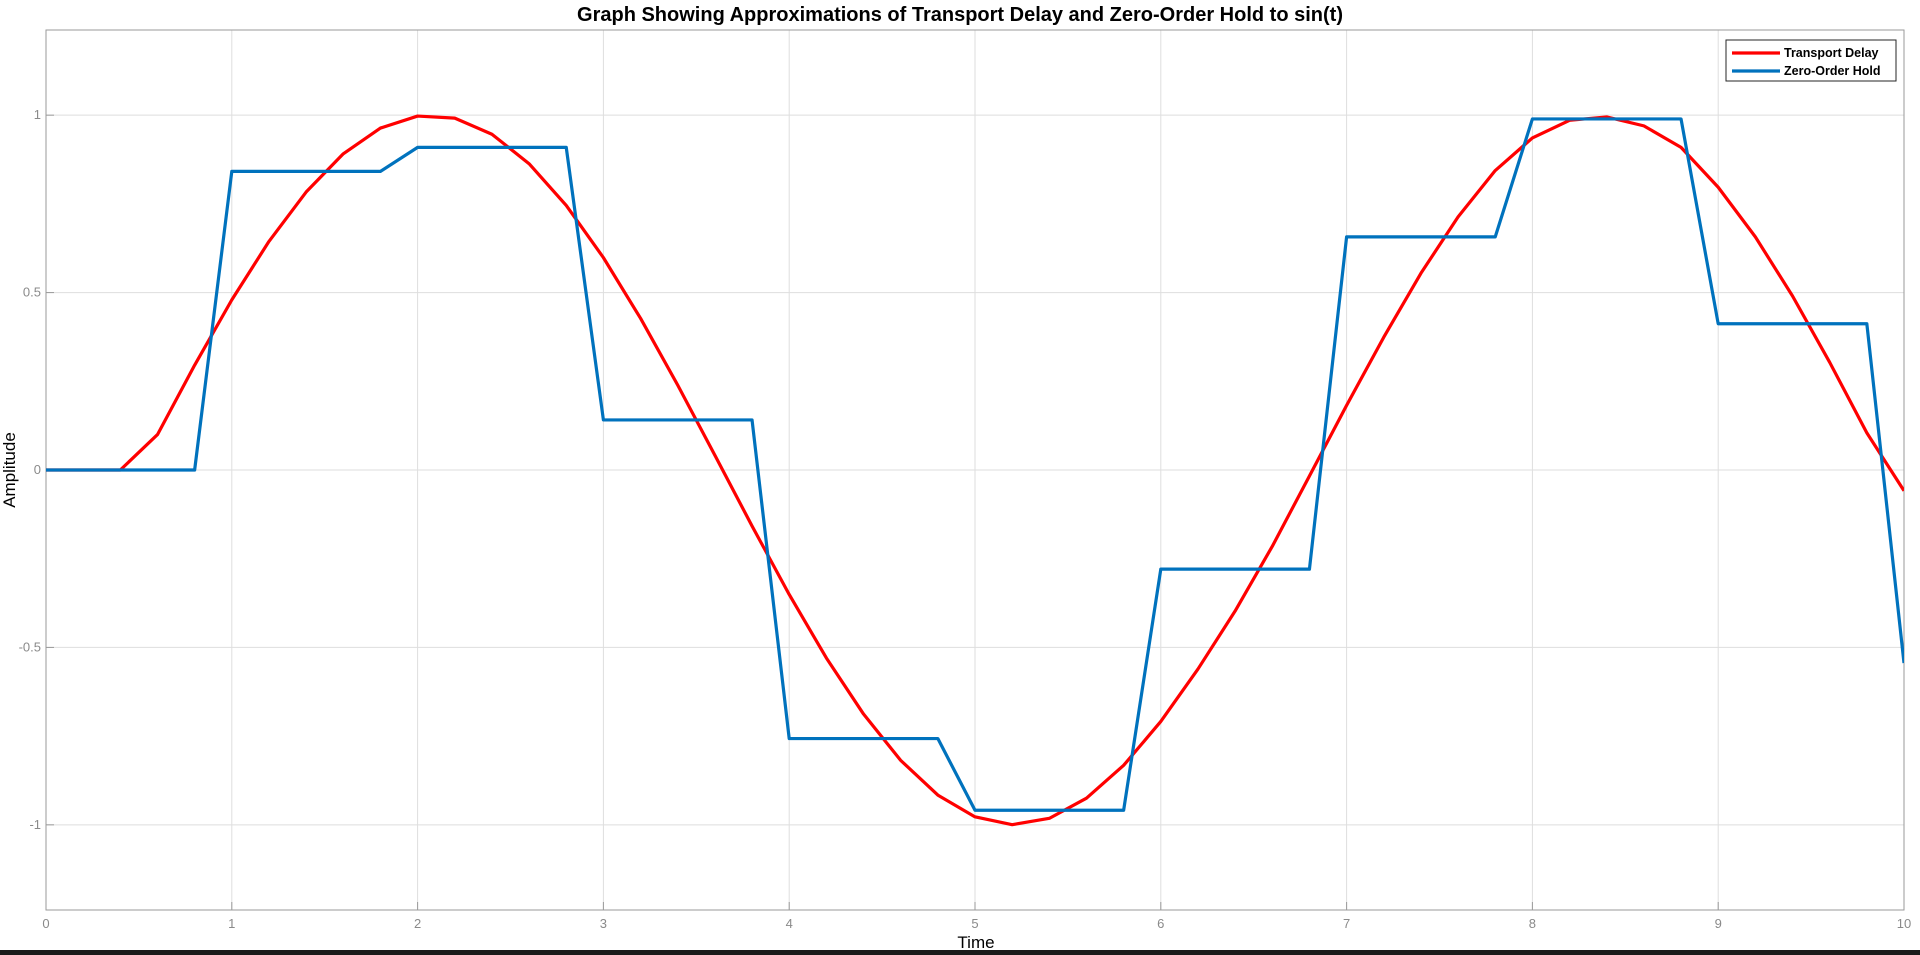  What do you see at coordinates (37, 114) in the screenshot?
I see `y-tick-label: 1` at bounding box center [37, 114].